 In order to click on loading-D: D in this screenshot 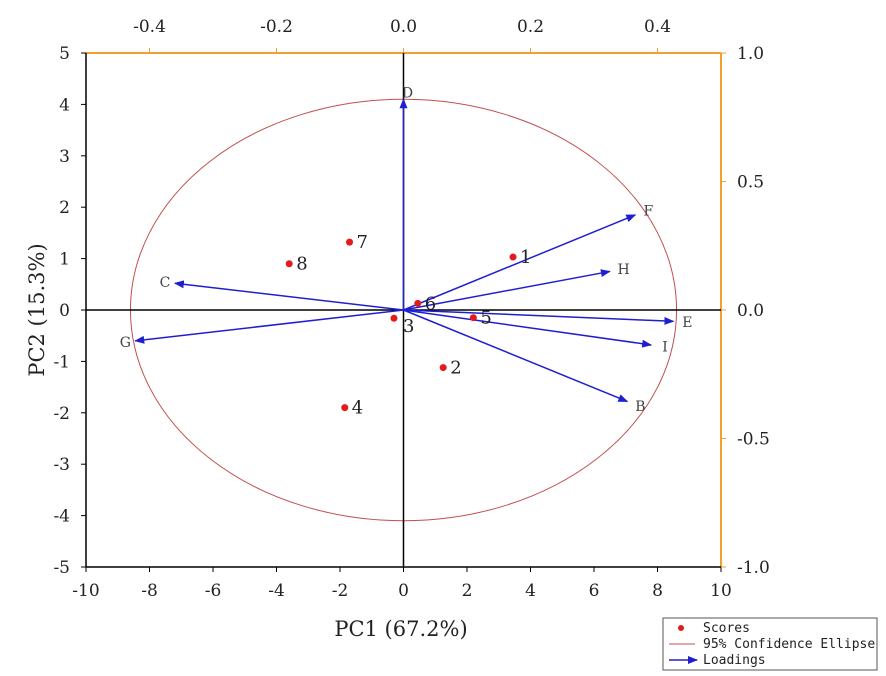, I will do `click(406, 197)`.